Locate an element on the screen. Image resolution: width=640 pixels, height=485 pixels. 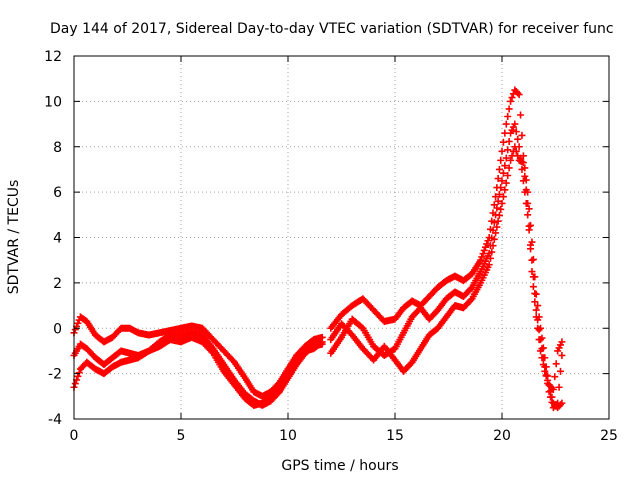
series-trace-a is located at coordinates (198, 356).